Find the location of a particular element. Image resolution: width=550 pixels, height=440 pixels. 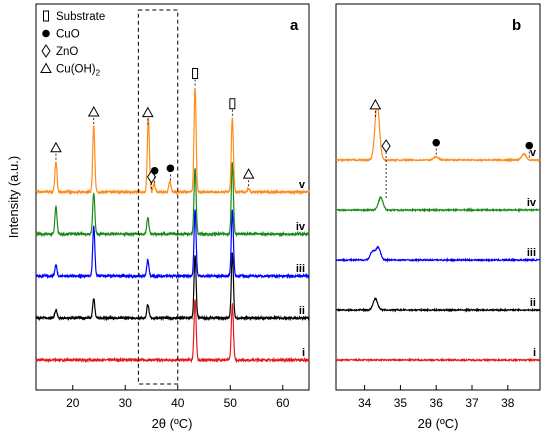

panel-a-series-iv is located at coordinates (172, 200).